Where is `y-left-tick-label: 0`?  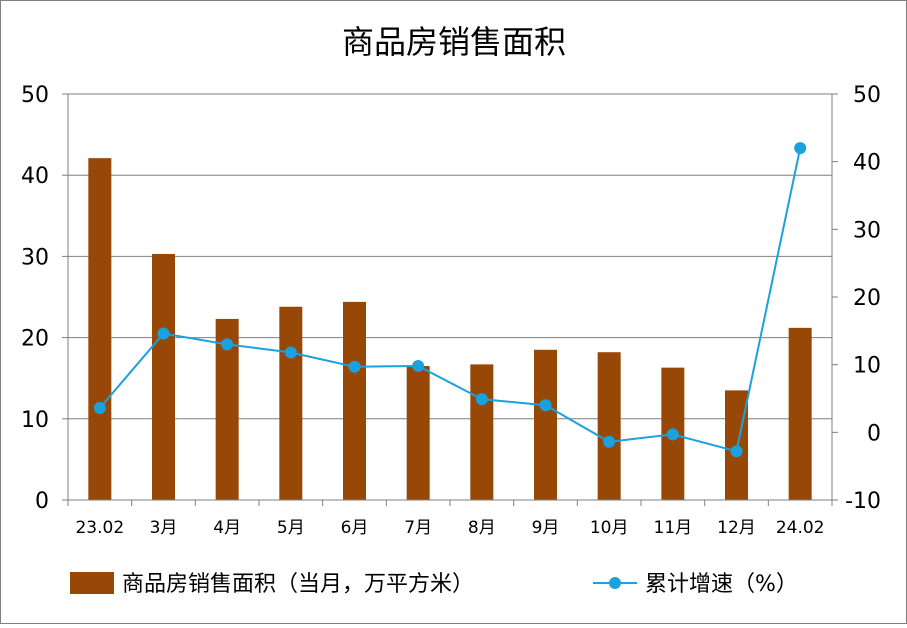 y-left-tick-label: 0 is located at coordinates (42, 501).